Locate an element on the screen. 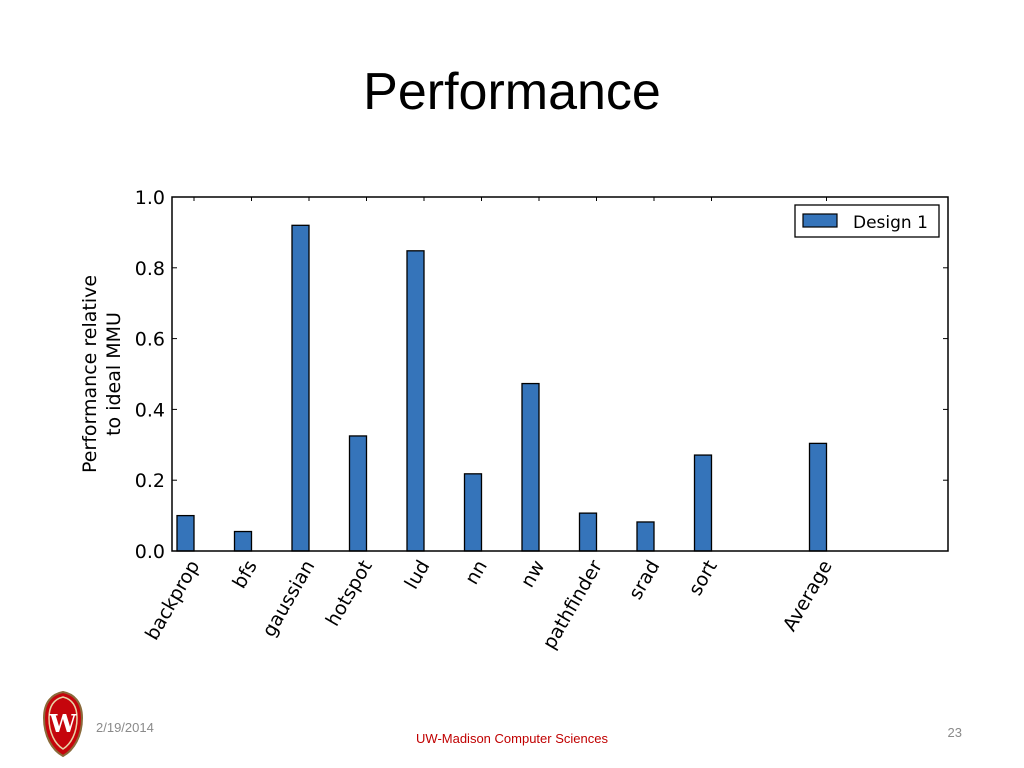  footer-title: UW-Madison Computer Sciences is located at coordinates (512, 738).